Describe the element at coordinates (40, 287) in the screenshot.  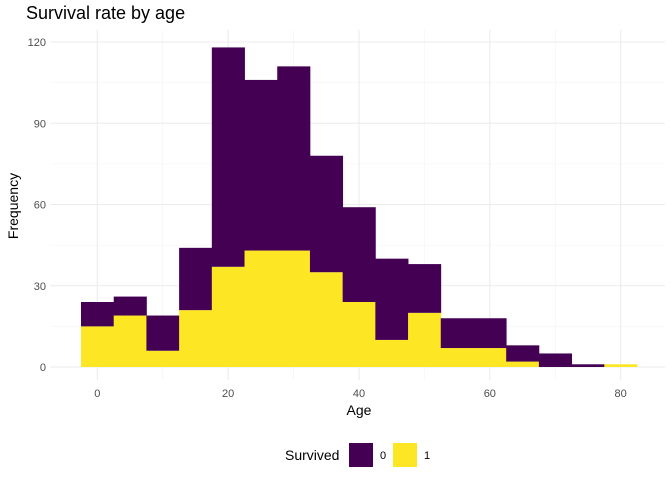
I see `y-tick-label: 30` at that location.